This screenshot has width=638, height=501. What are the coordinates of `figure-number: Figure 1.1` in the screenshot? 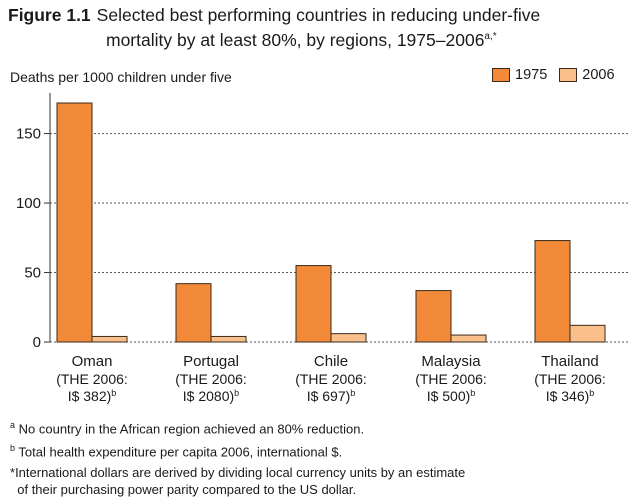 It's located at (49, 15).